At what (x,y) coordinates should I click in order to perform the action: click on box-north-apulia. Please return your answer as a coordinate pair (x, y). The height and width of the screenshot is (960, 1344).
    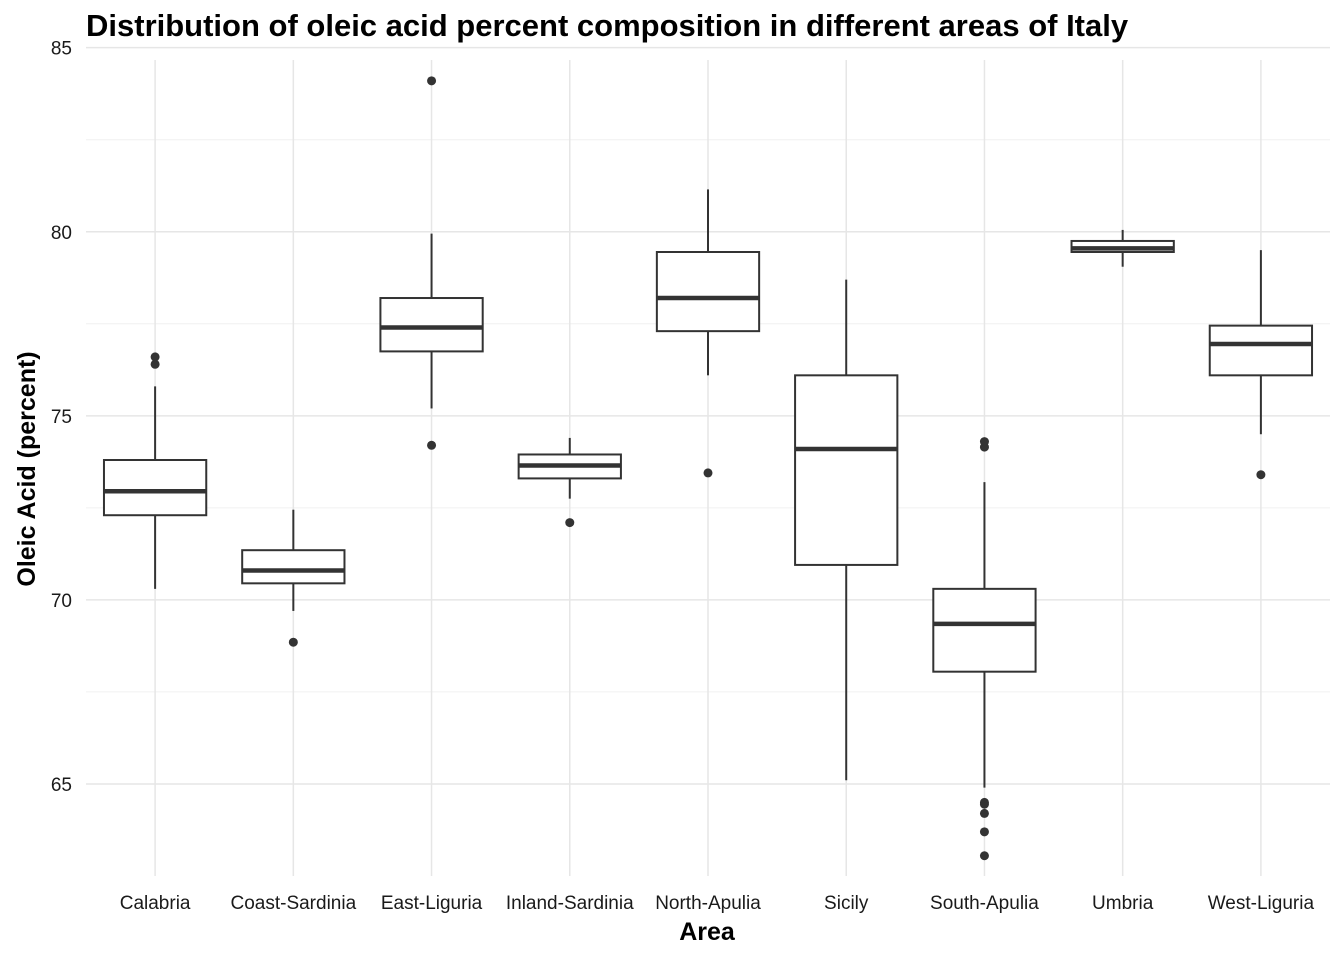
    Looking at the image, I should click on (708, 333).